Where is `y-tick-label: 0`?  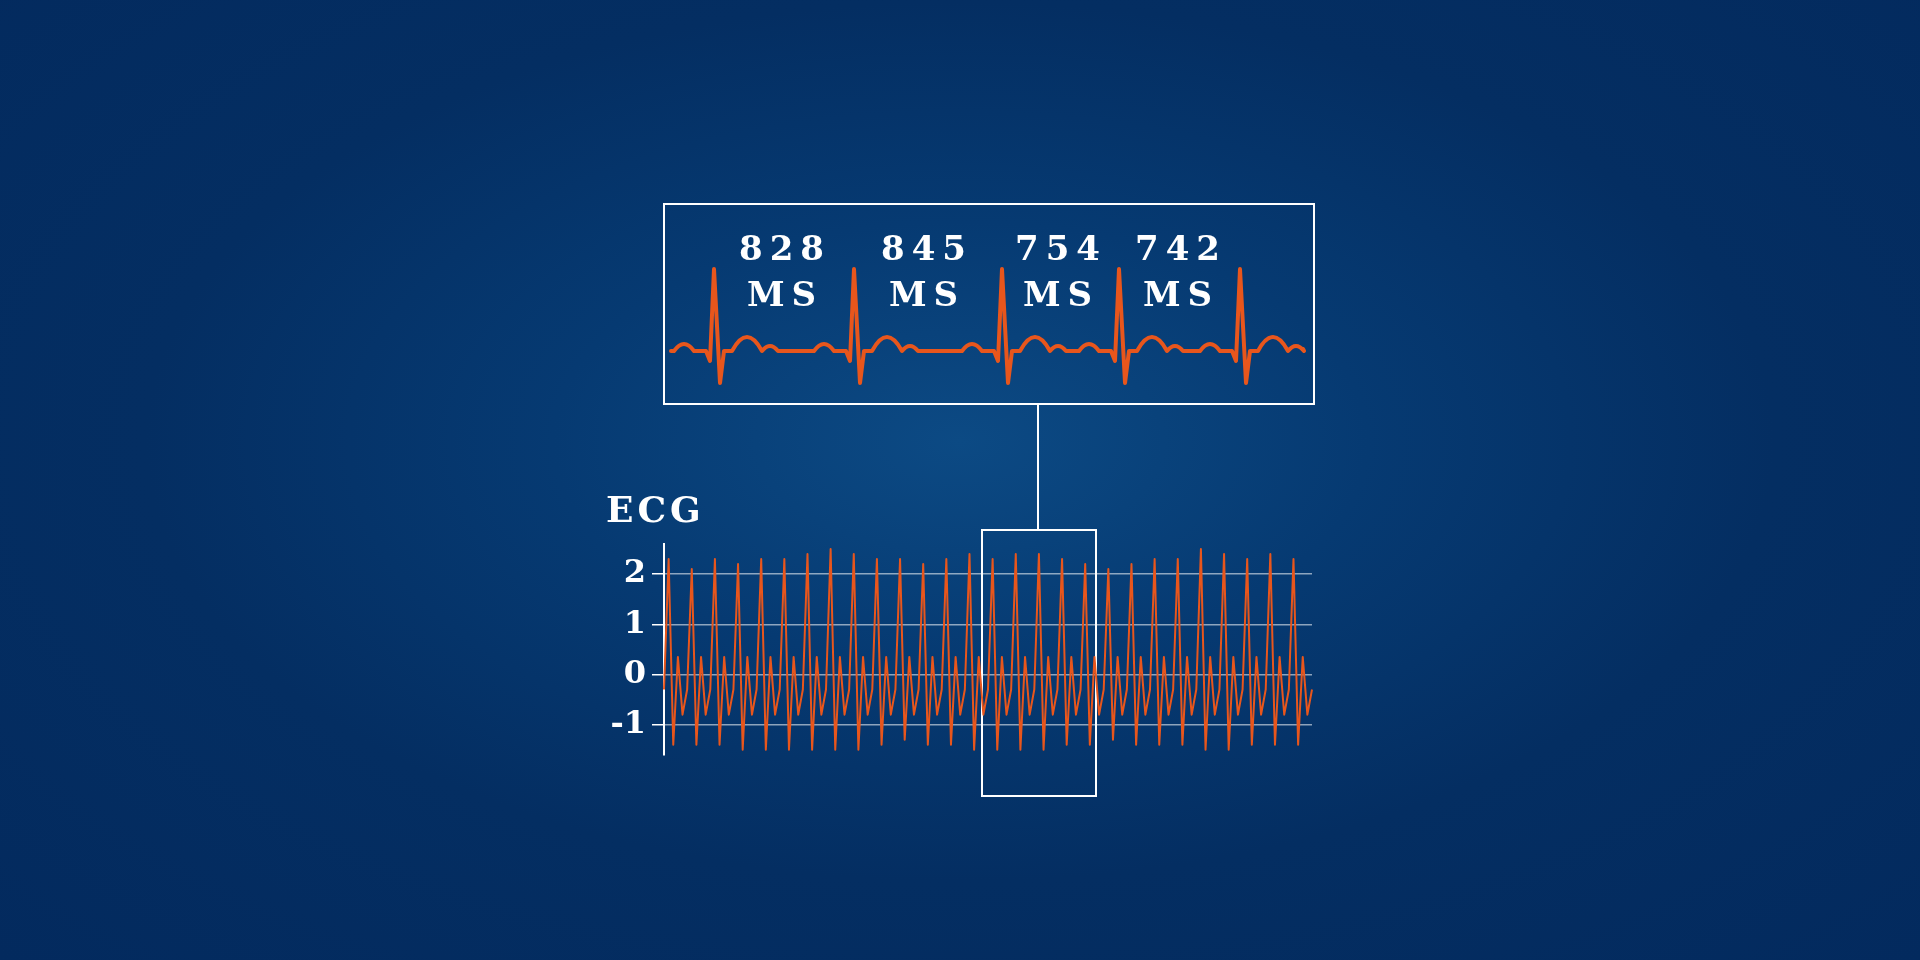
y-tick-label: 0 is located at coordinates (634, 671).